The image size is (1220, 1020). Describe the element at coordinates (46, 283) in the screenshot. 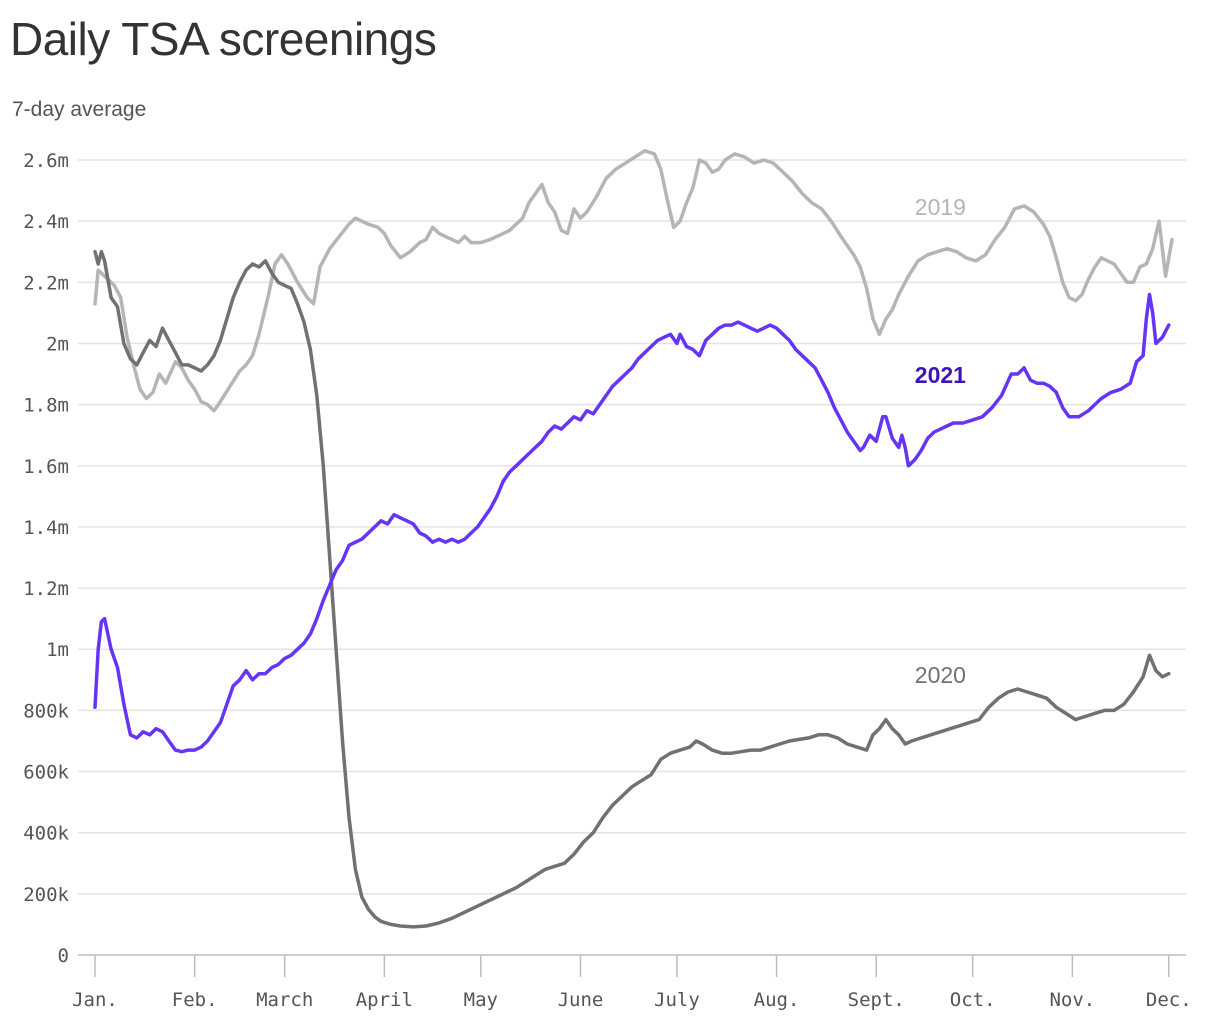

I see `y-tick-label: 2.2m` at that location.